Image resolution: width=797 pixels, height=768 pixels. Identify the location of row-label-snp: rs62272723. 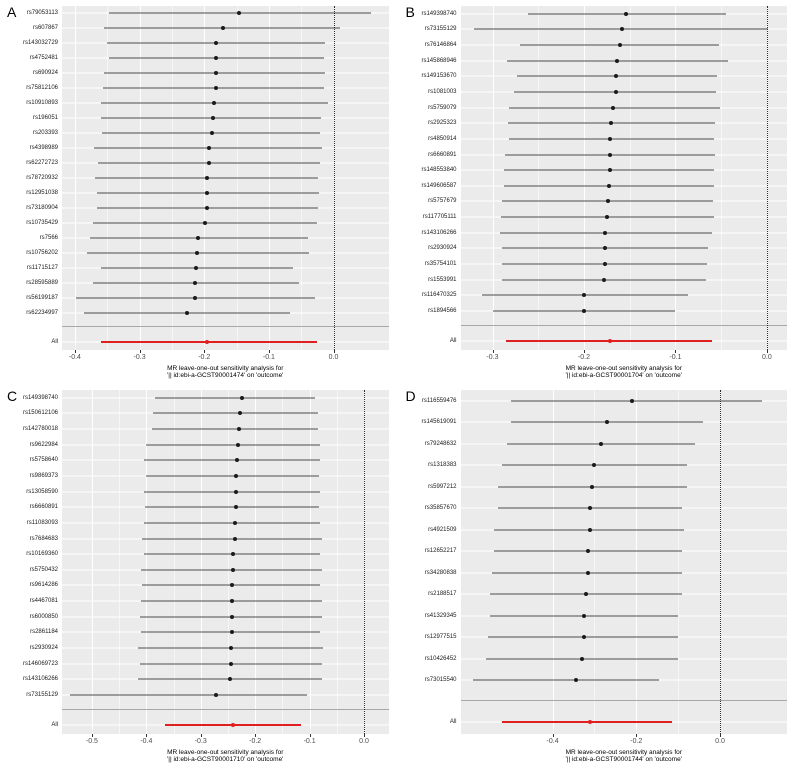
(42, 163).